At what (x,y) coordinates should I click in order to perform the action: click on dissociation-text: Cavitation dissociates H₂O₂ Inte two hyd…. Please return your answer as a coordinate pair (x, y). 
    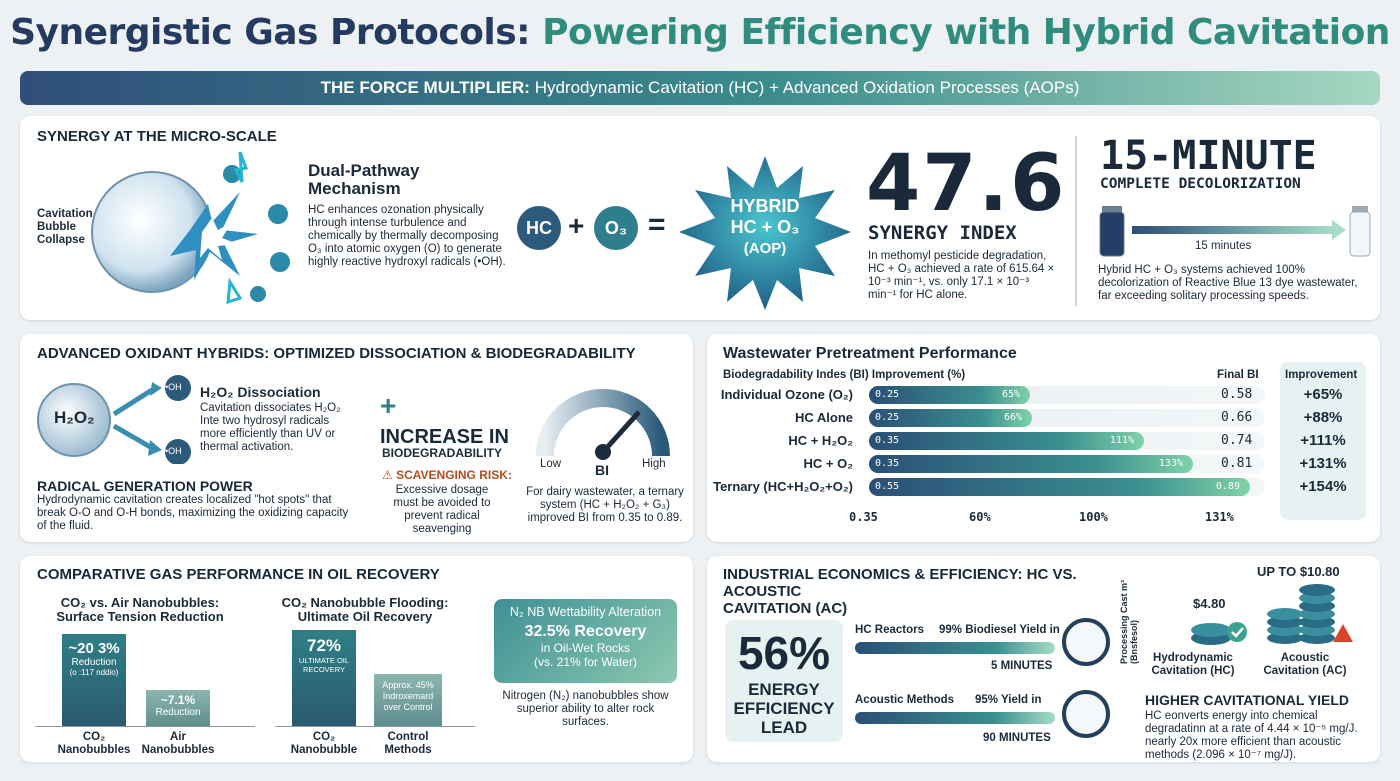
    Looking at the image, I should click on (270, 427).